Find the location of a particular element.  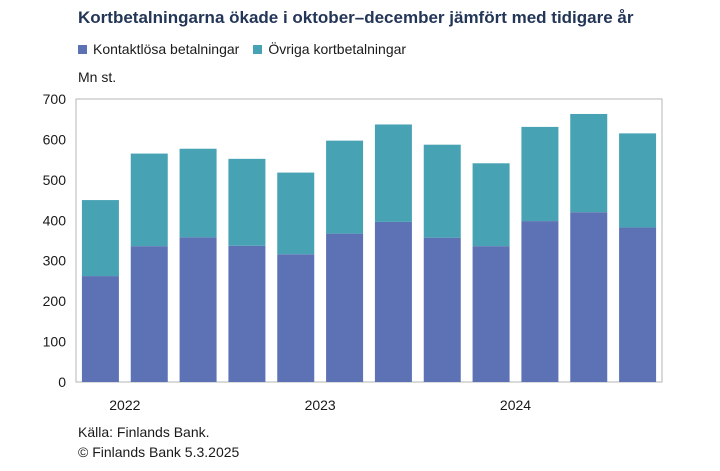

y-tick-label: 700 is located at coordinates (55, 99).